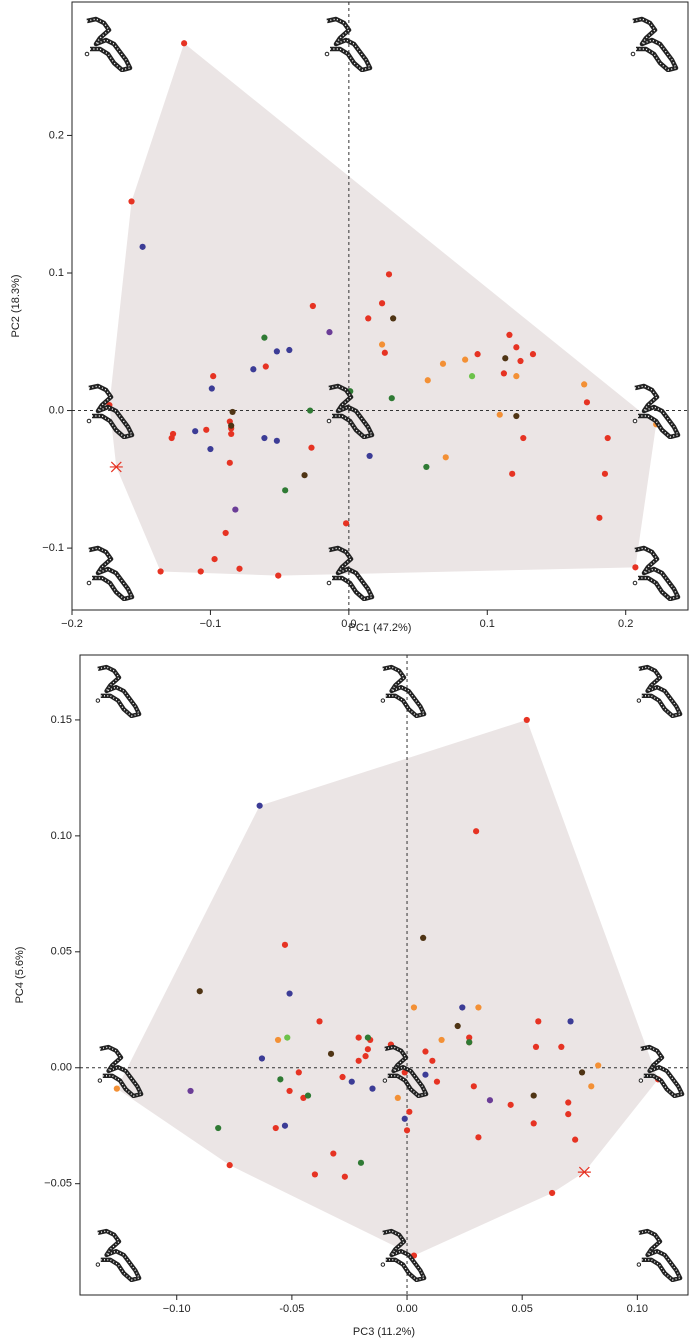  I want to click on x-tick-label: 0.1, so click(487, 624).